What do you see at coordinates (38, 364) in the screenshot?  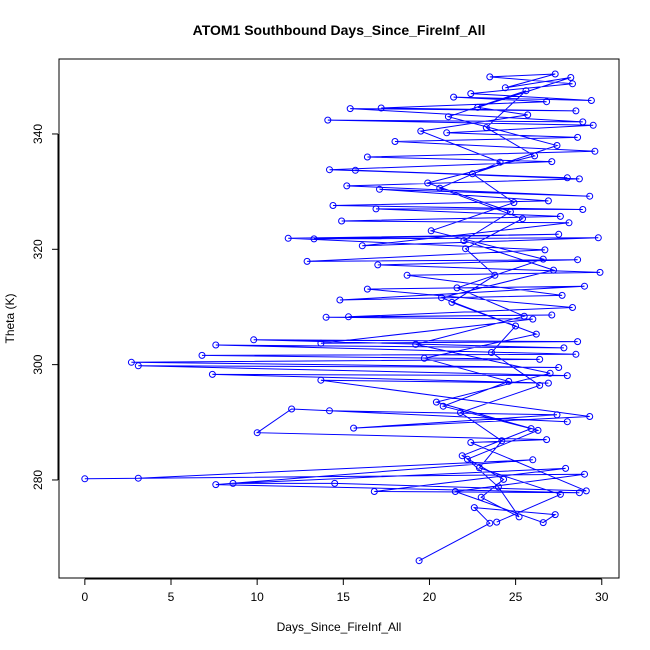 I see `y-tick-label: 300` at bounding box center [38, 364].